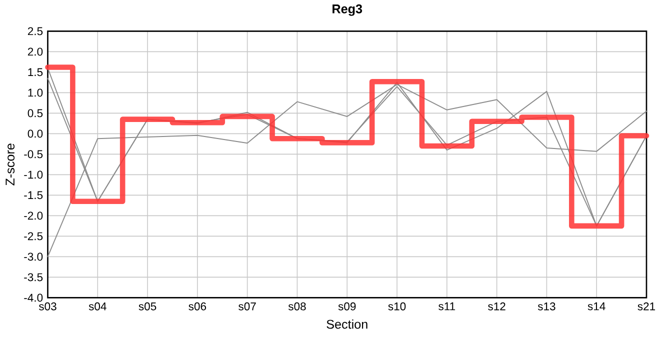  I want to click on y-tick-label: 0.5, so click(35, 113).